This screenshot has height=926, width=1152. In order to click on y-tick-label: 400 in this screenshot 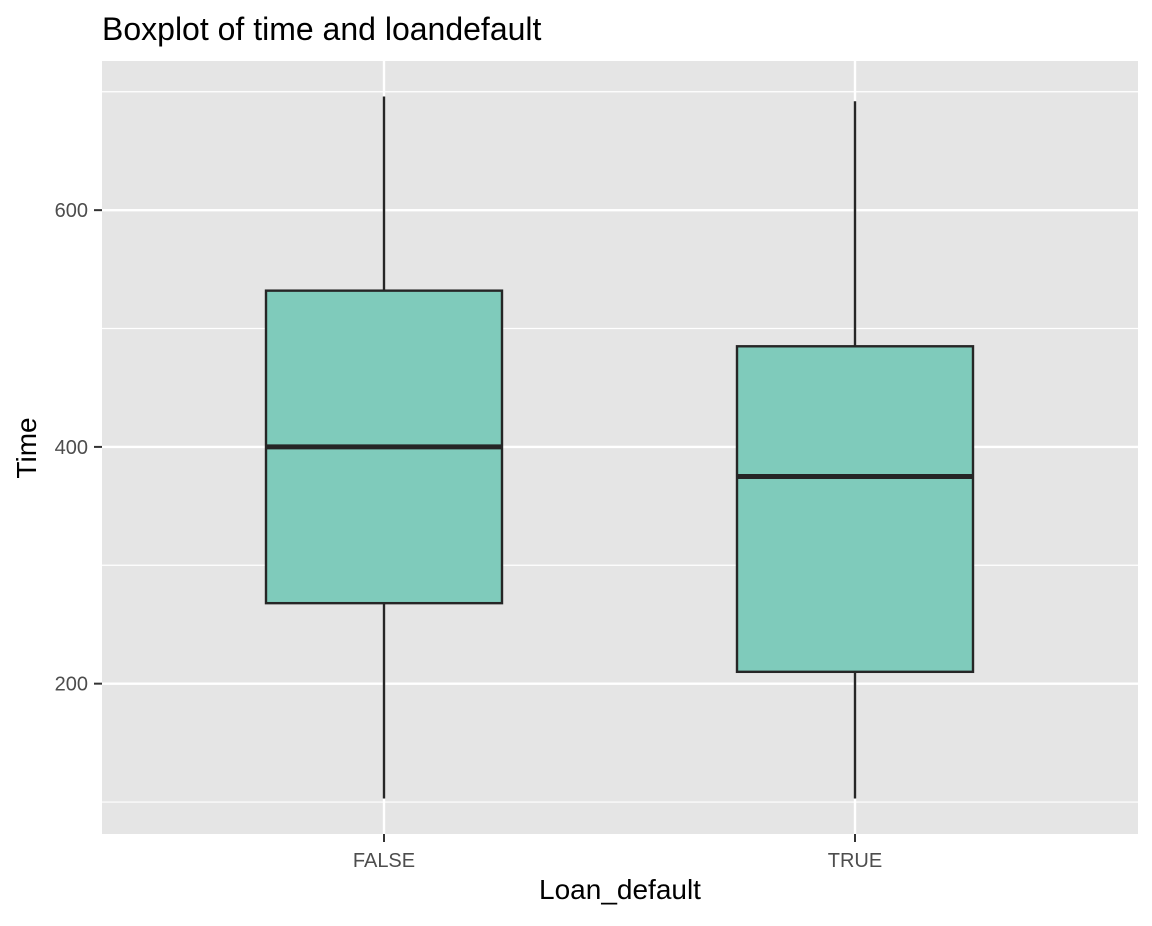, I will do `click(71, 448)`.